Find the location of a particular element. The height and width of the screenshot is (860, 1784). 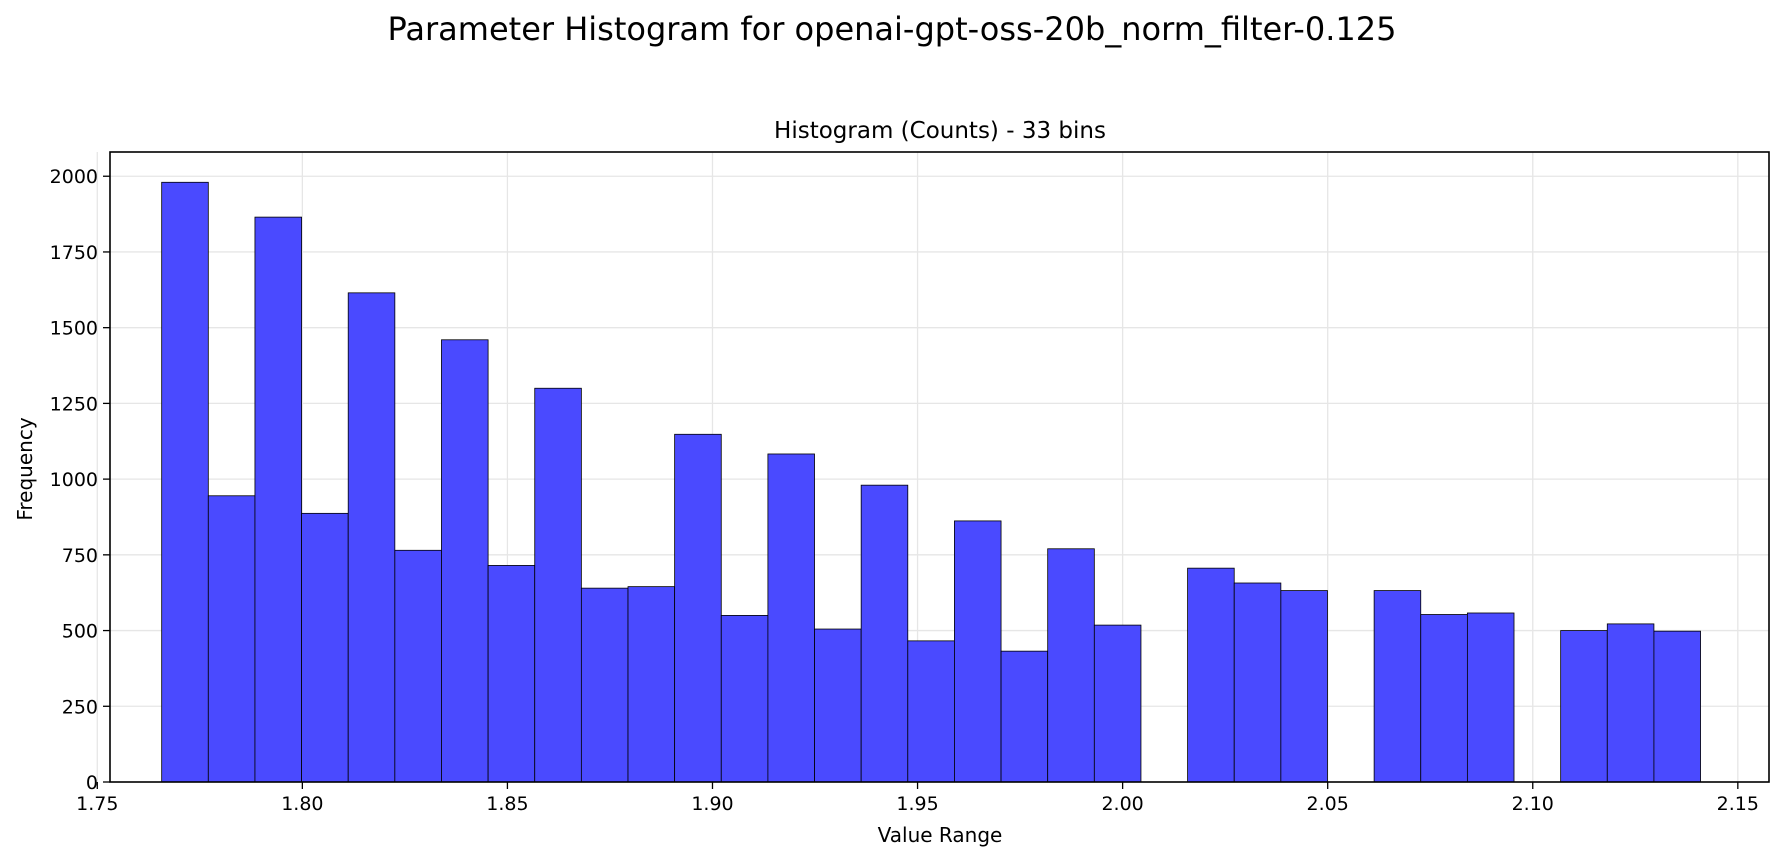

x-tick-label: 1.75 is located at coordinates (97, 804).